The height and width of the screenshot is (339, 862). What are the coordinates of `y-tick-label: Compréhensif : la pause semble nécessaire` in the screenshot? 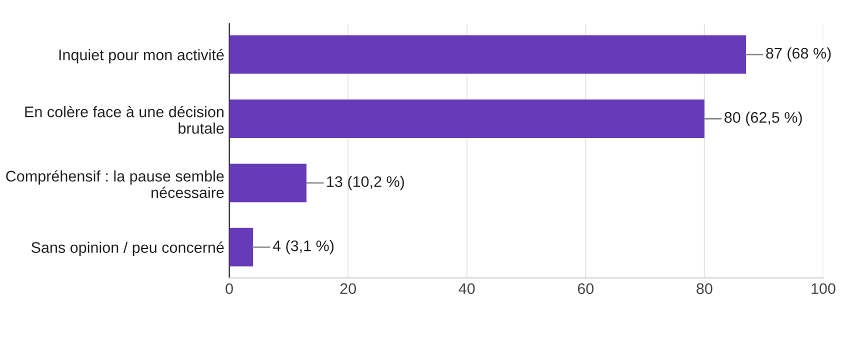 It's located at (115, 184).